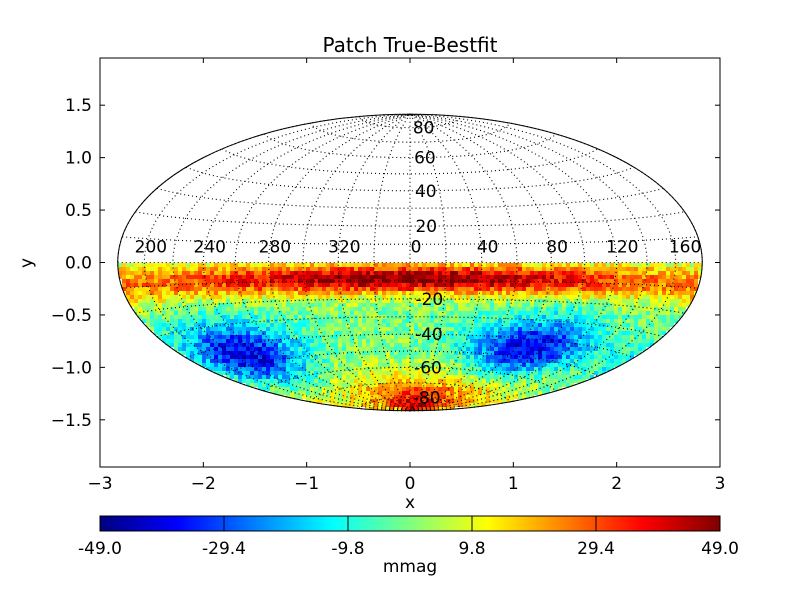  What do you see at coordinates (425, 159) in the screenshot?
I see `latitude-label: 60` at bounding box center [425, 159].